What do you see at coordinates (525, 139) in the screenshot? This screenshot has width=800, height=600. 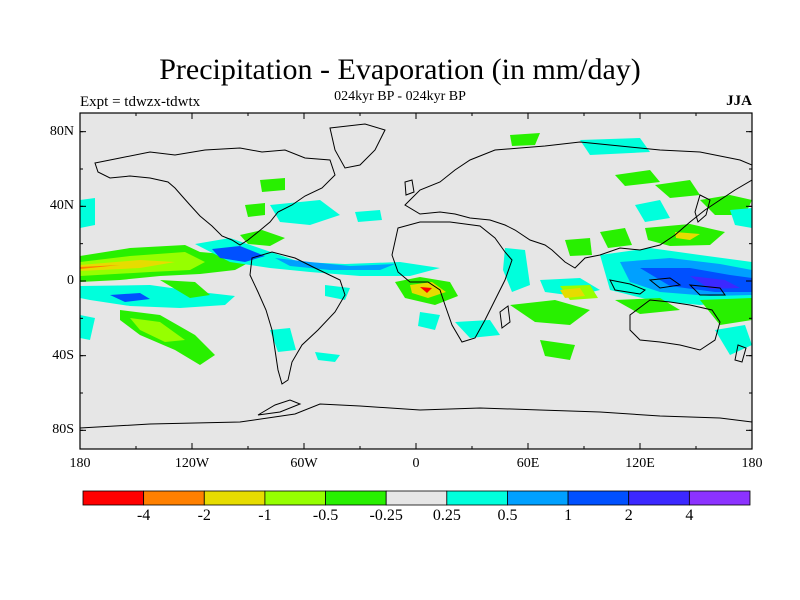 I see `arctic-green` at bounding box center [525, 139].